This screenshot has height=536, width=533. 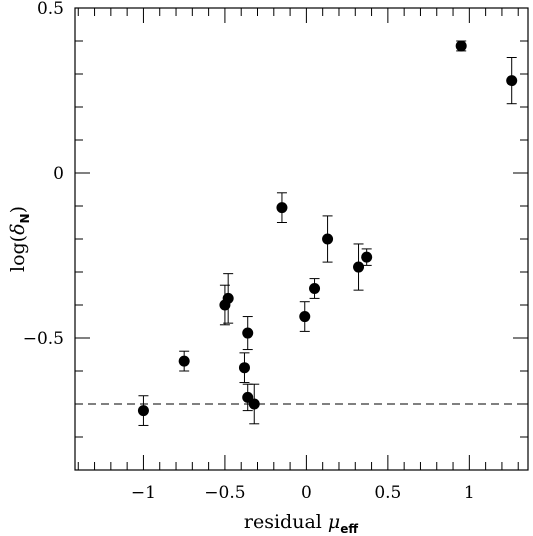 What do you see at coordinates (387, 493) in the screenshot?
I see `x-tick-label: 0.5` at bounding box center [387, 493].